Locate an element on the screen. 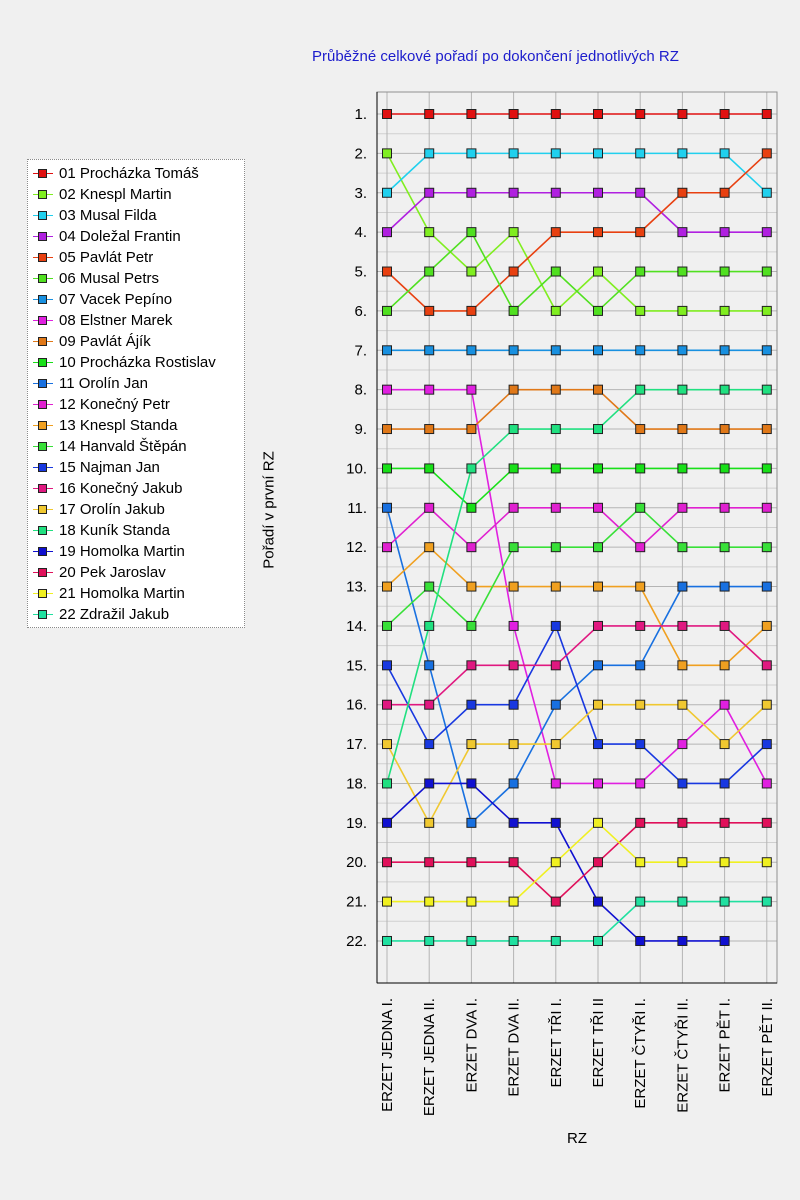  x-tick-label: ERZET DVA II. is located at coordinates (514, 1047).